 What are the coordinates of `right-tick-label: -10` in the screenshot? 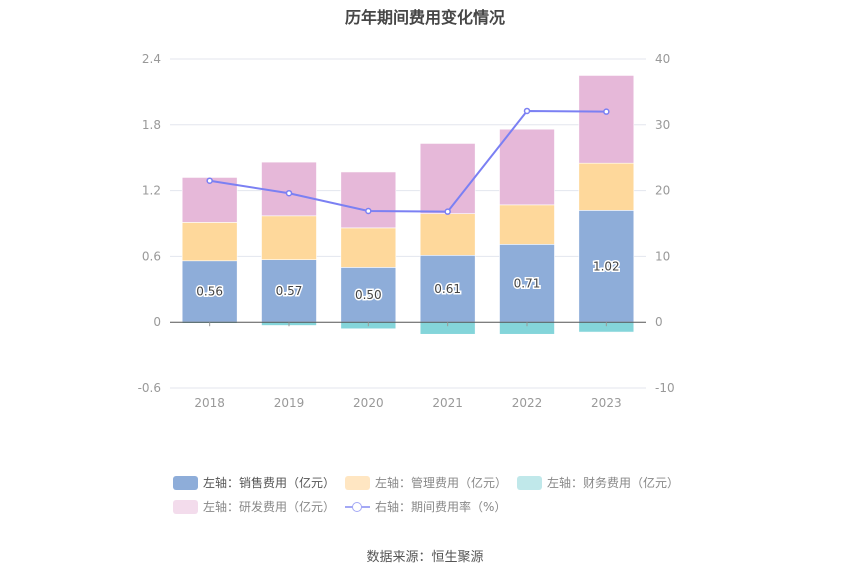 It's located at (665, 388).